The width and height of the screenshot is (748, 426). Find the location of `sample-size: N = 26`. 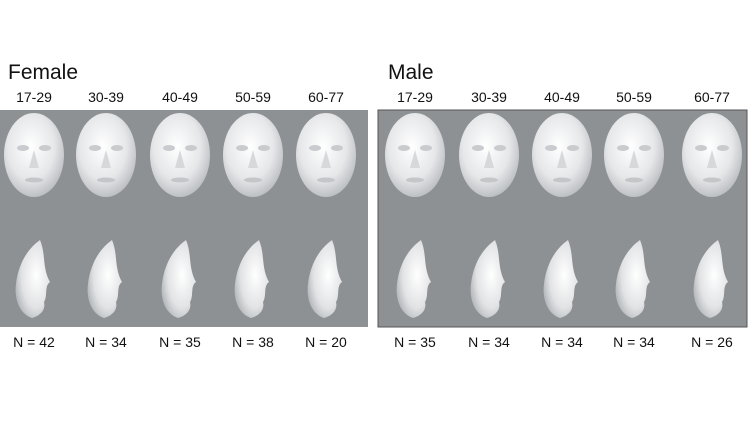

sample-size: N = 26 is located at coordinates (712, 342).